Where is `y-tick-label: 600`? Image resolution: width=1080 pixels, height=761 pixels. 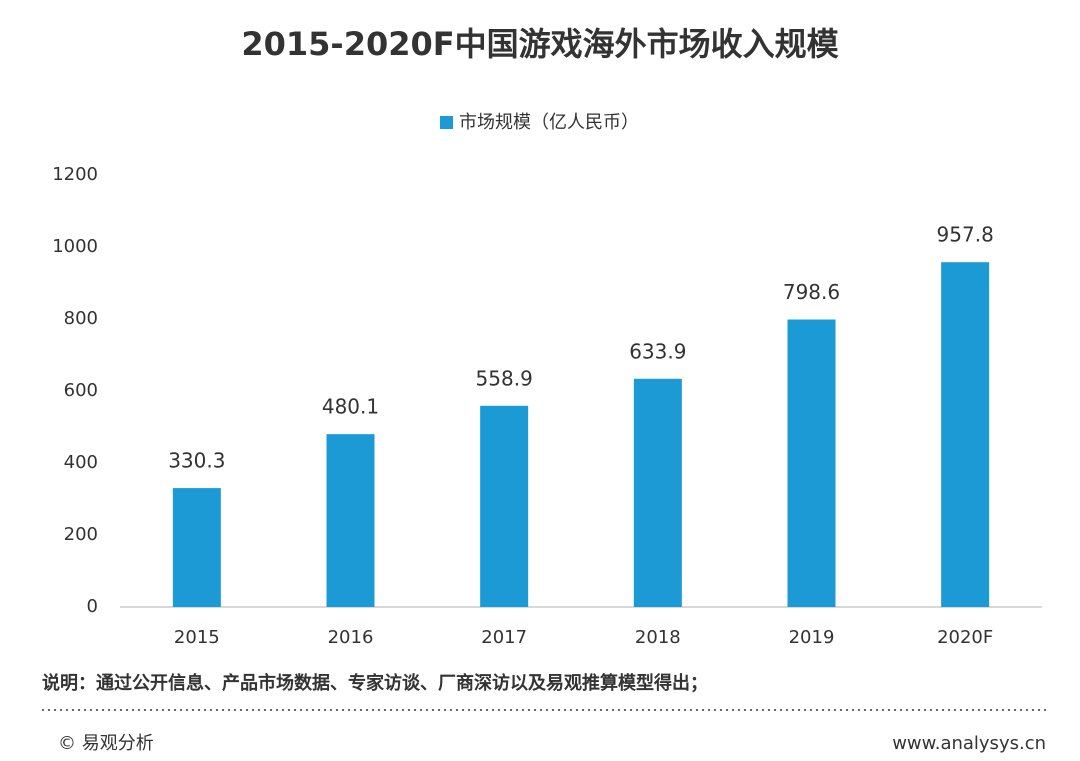 y-tick-label: 600 is located at coordinates (81, 390).